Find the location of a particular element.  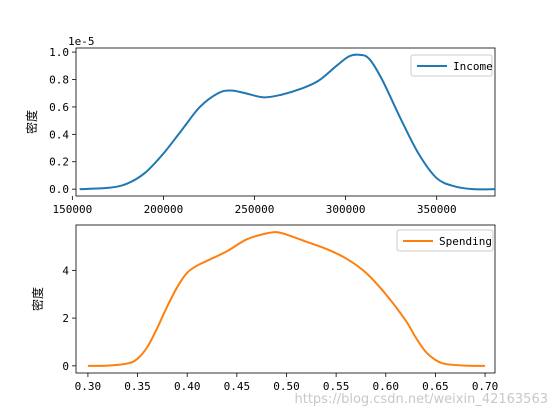

x-tick-label: 0.50 is located at coordinates (286, 386).